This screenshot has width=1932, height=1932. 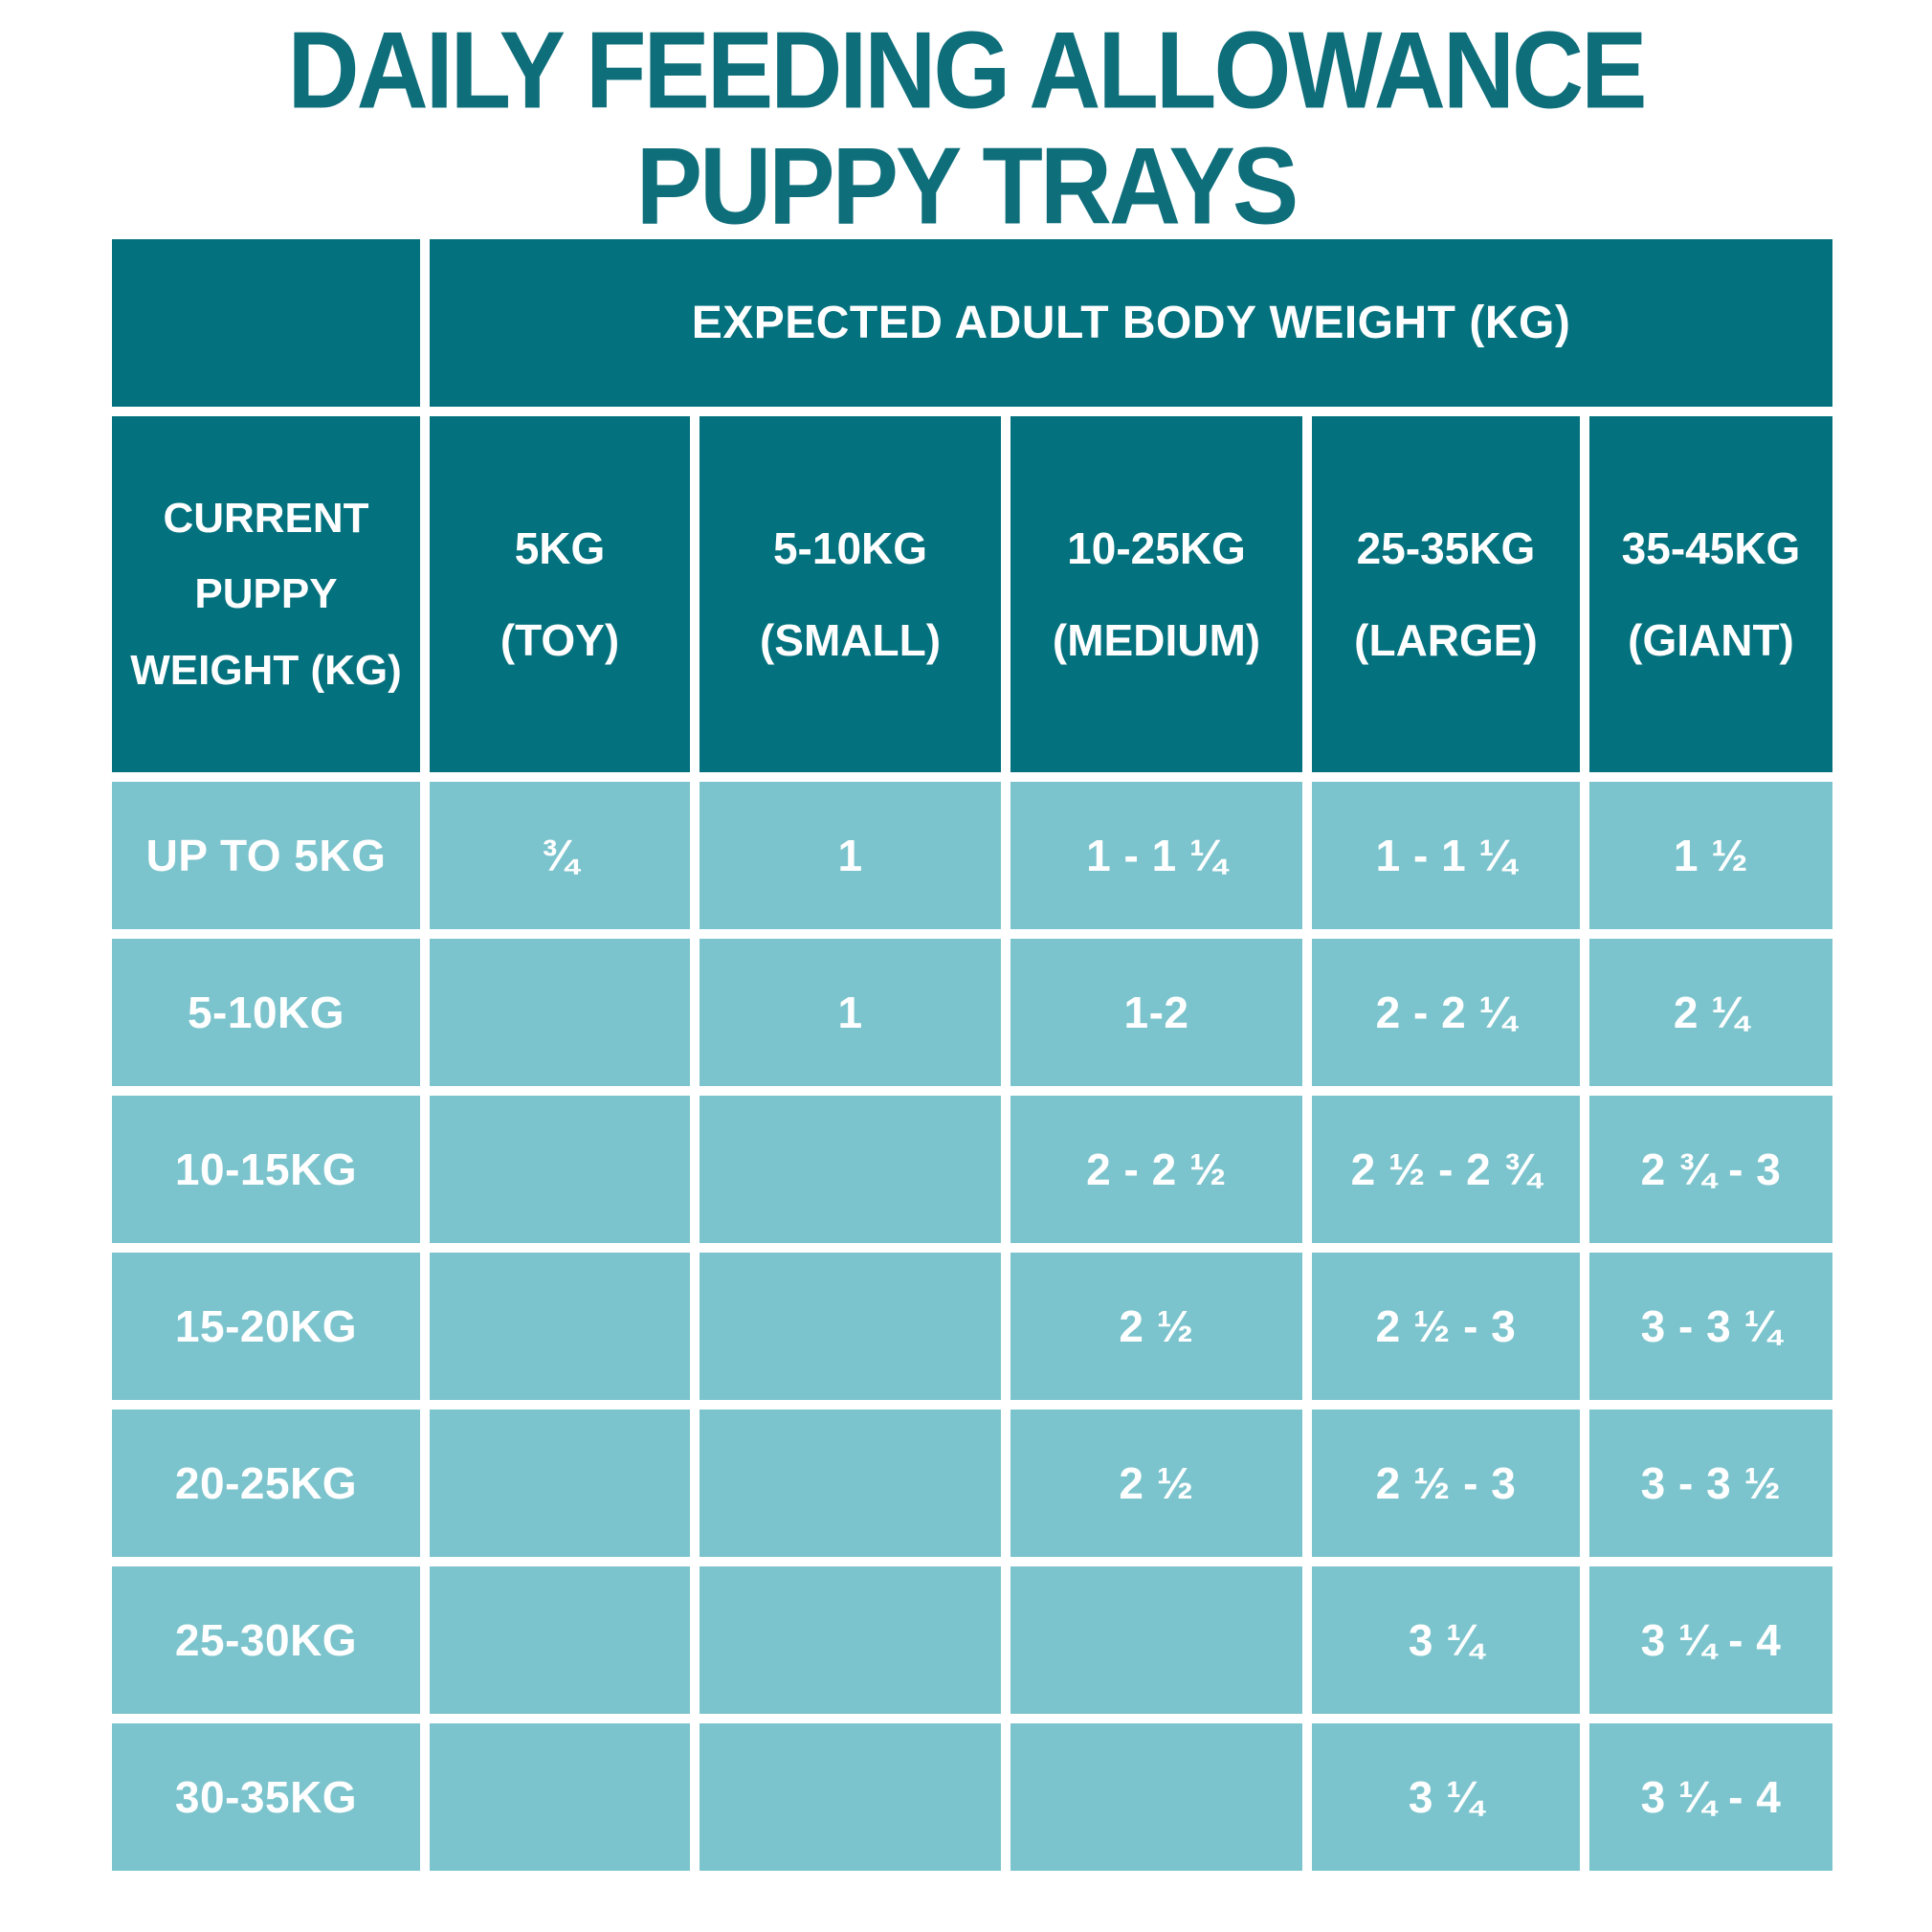 I want to click on data-cell-value: 1-2, so click(x=1156, y=1012).